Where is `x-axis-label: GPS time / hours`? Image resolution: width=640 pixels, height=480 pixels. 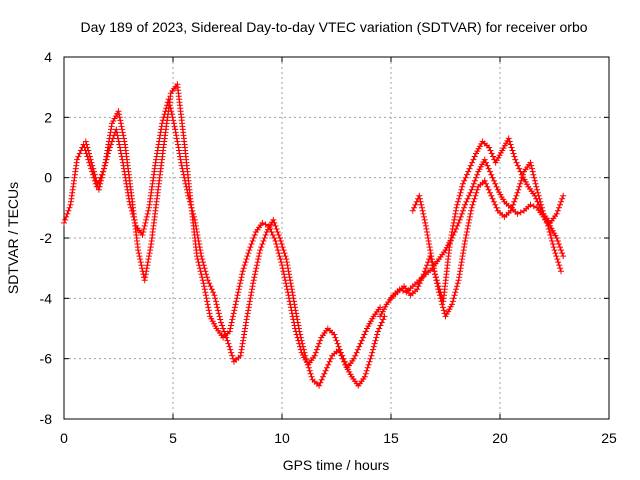
x-axis-label: GPS time / hours is located at coordinates (336, 465).